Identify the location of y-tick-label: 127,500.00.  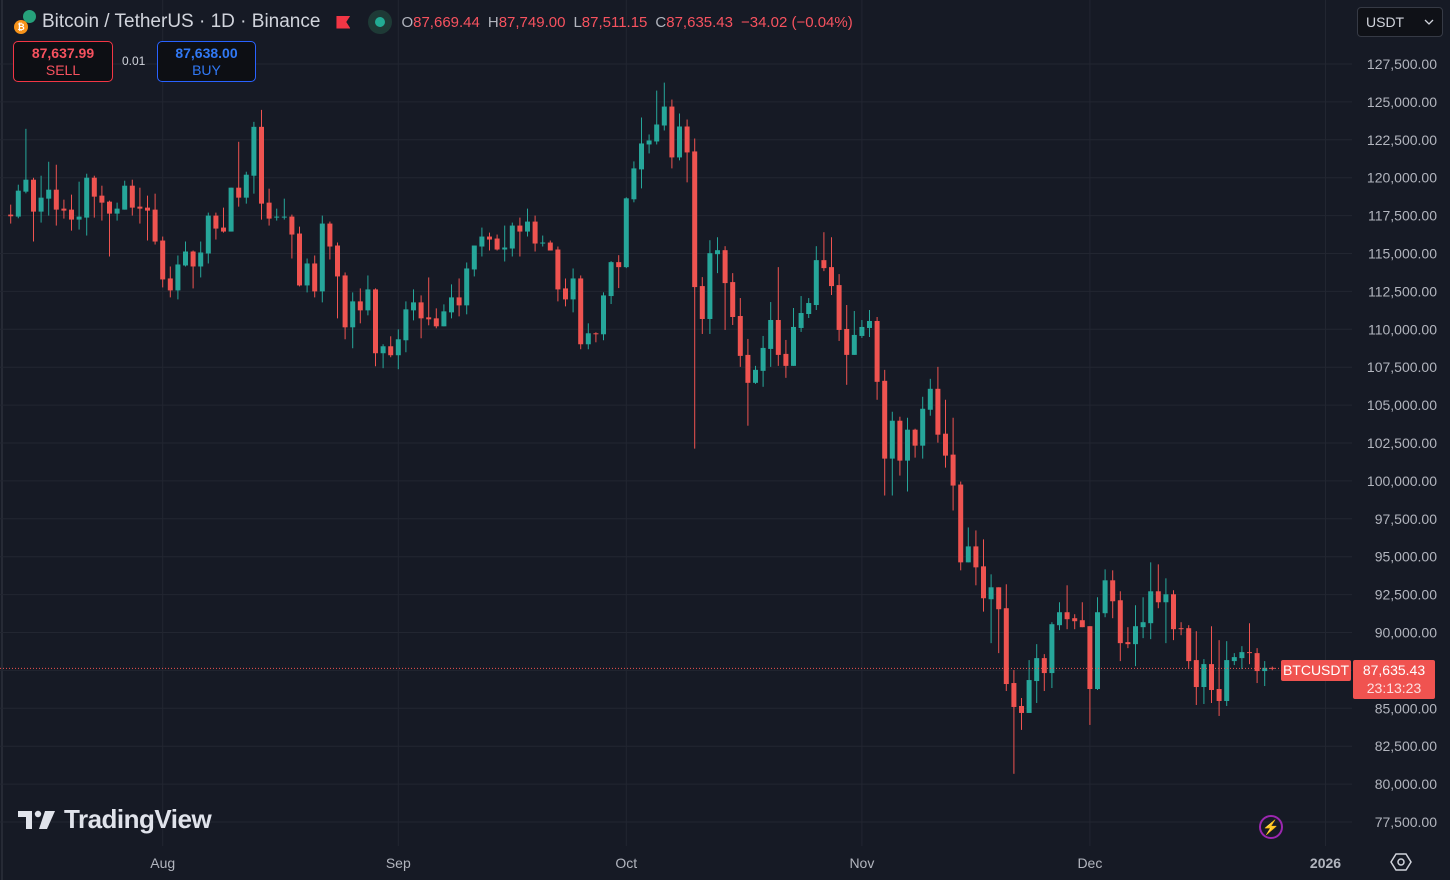
(1402, 64).